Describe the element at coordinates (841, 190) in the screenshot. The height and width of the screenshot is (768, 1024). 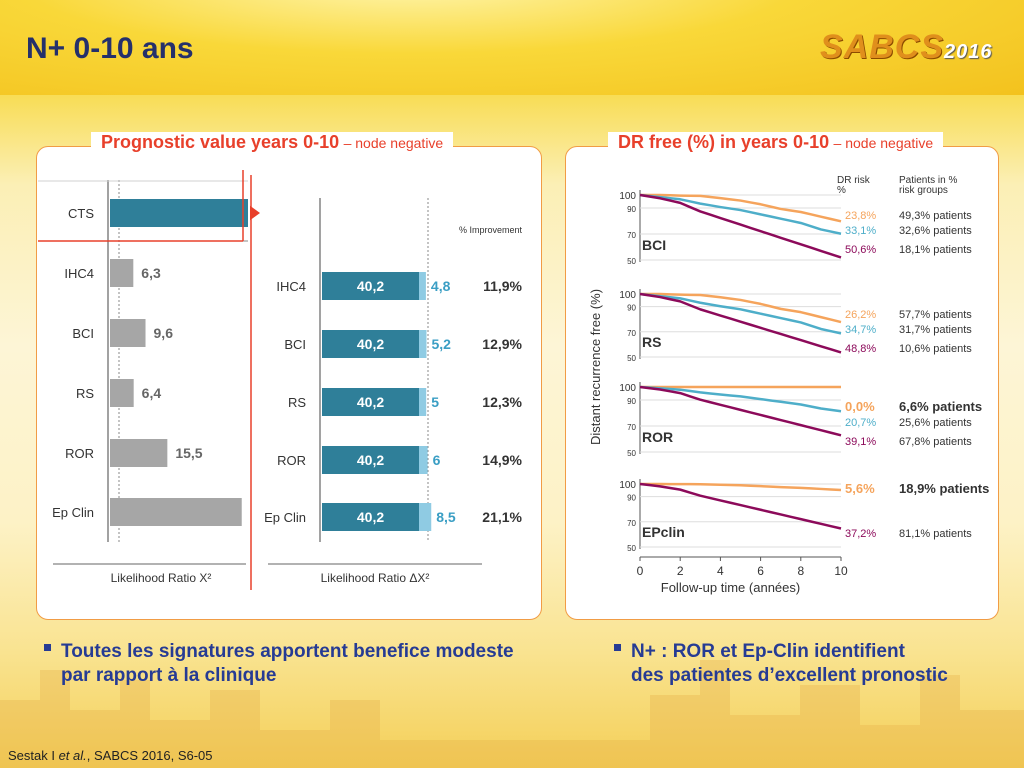
I see `legend-header-dr: %` at that location.